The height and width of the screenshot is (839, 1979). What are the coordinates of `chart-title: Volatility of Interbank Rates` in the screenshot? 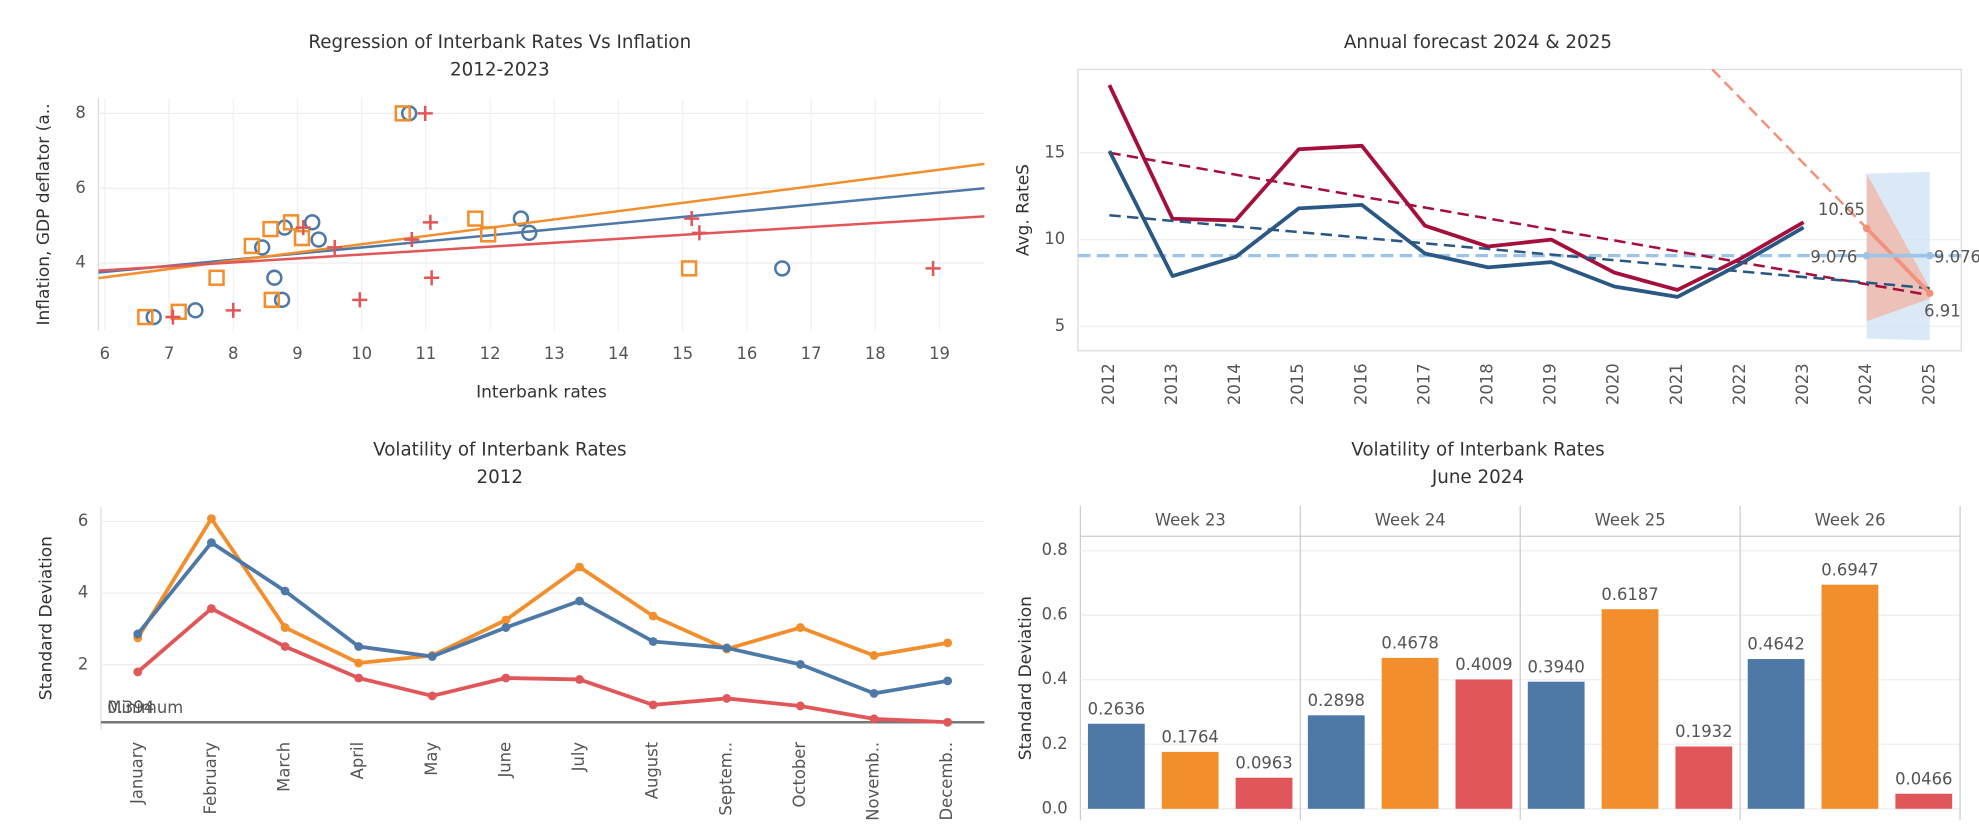 It's located at (499, 449).